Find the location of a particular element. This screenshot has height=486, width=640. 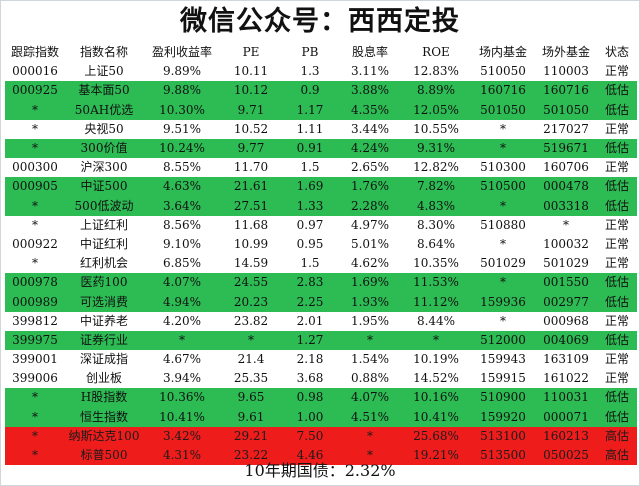

cell-otc-fund: 110031 is located at coordinates (566, 398).